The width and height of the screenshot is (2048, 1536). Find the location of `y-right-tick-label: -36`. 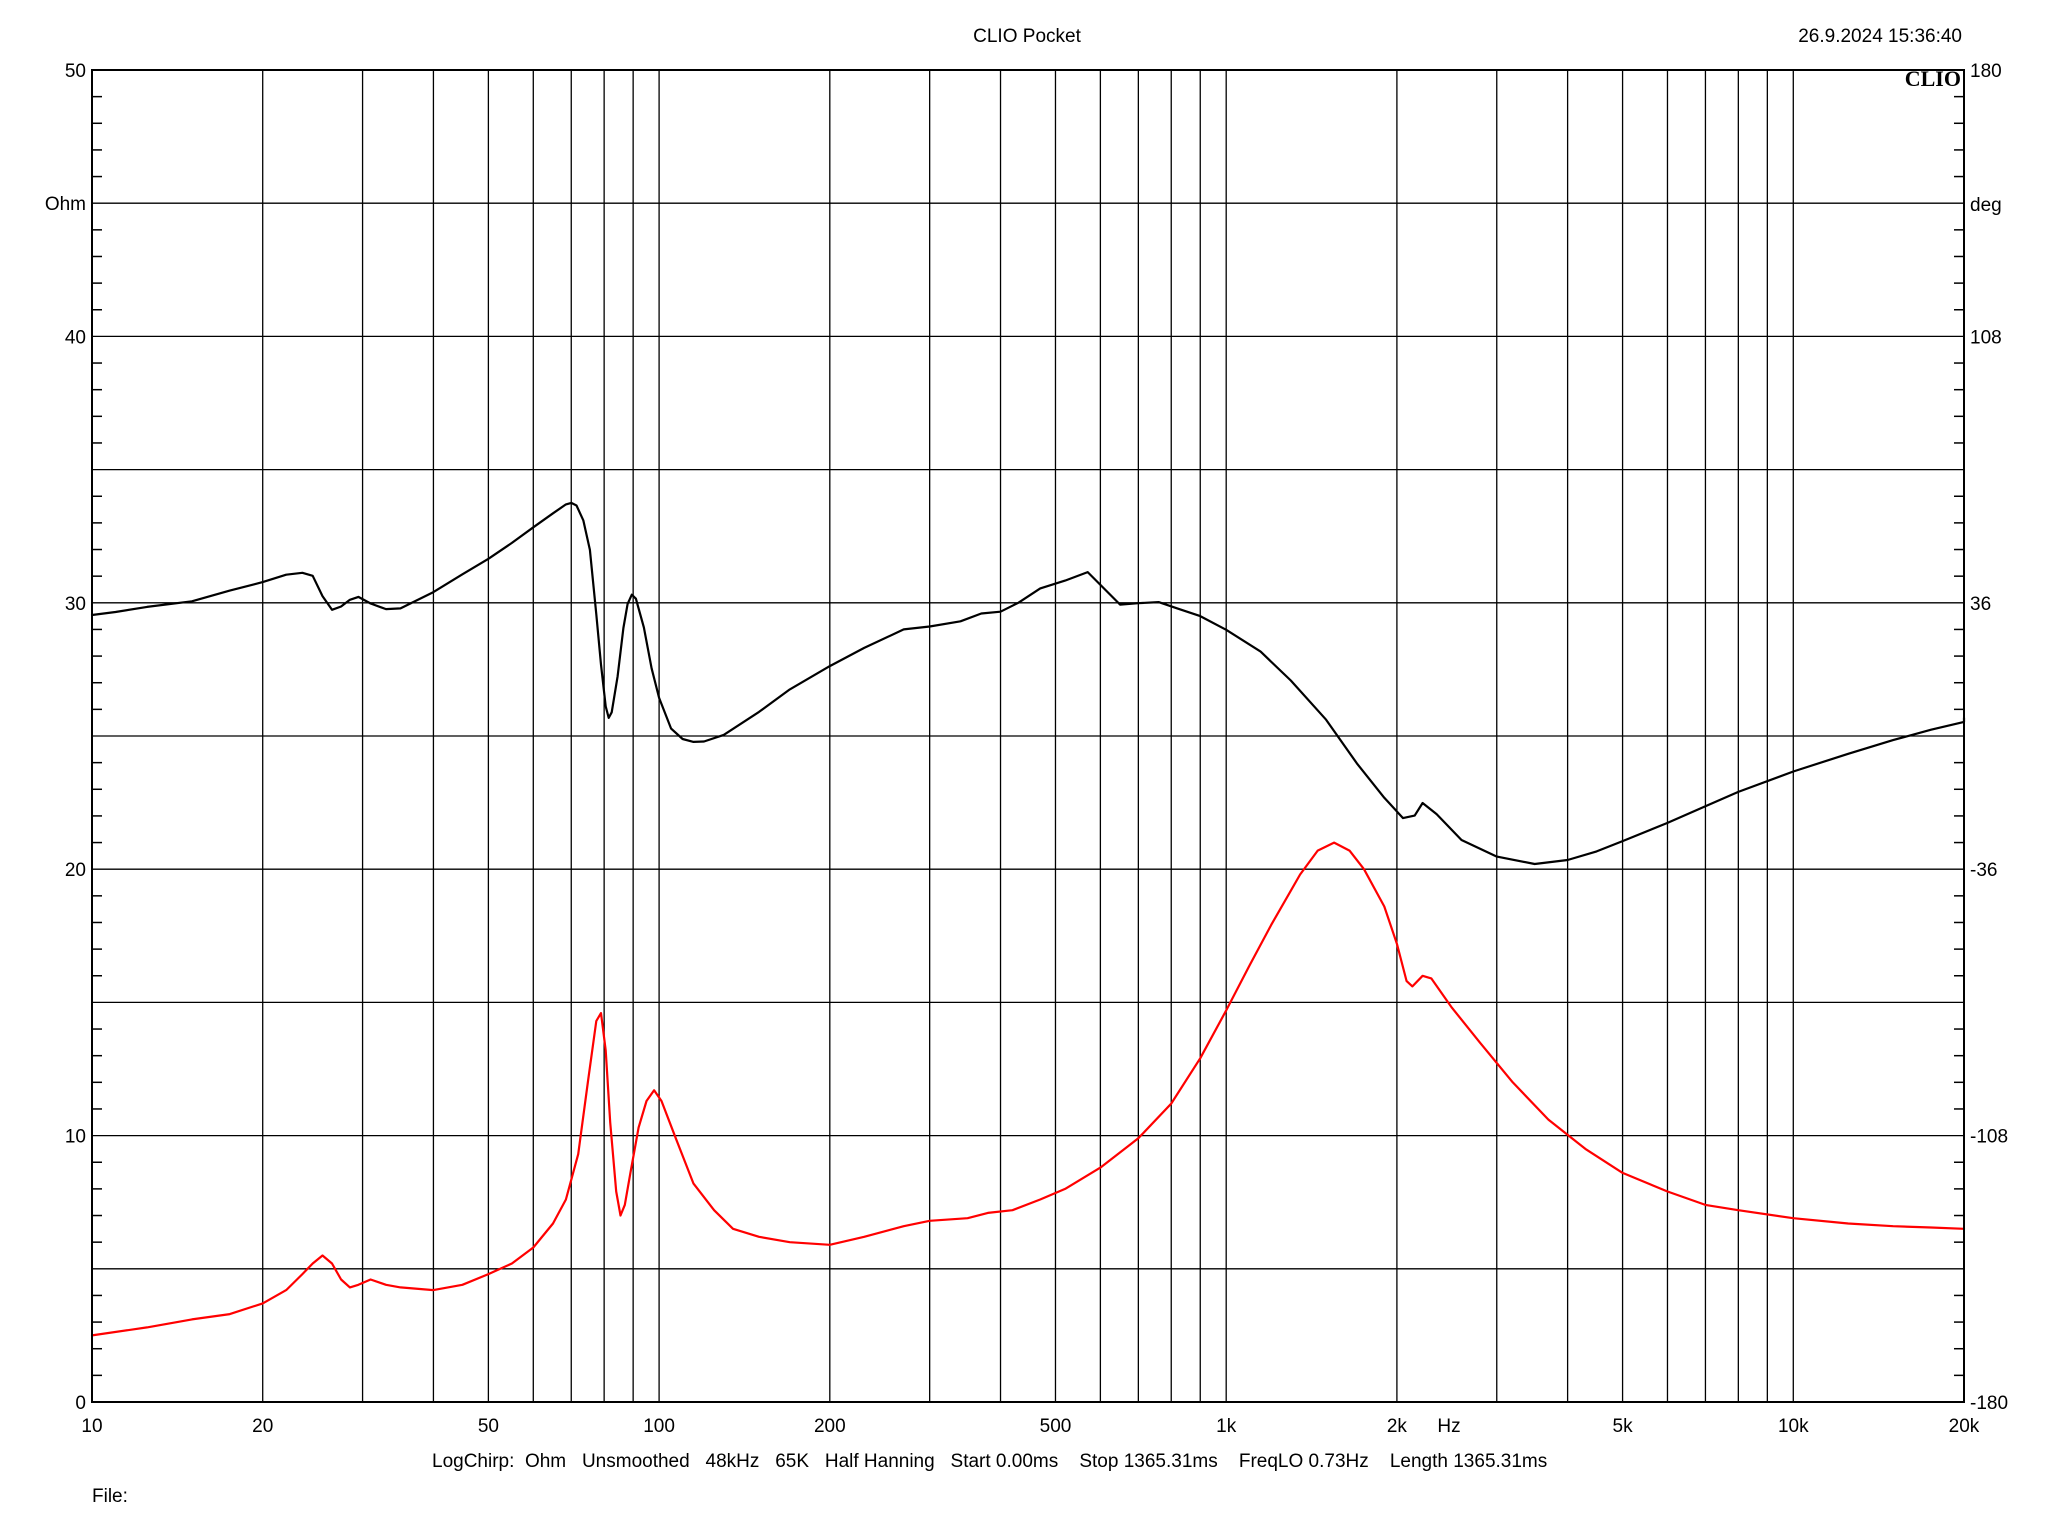

y-right-tick-label: -36 is located at coordinates (1983, 870).